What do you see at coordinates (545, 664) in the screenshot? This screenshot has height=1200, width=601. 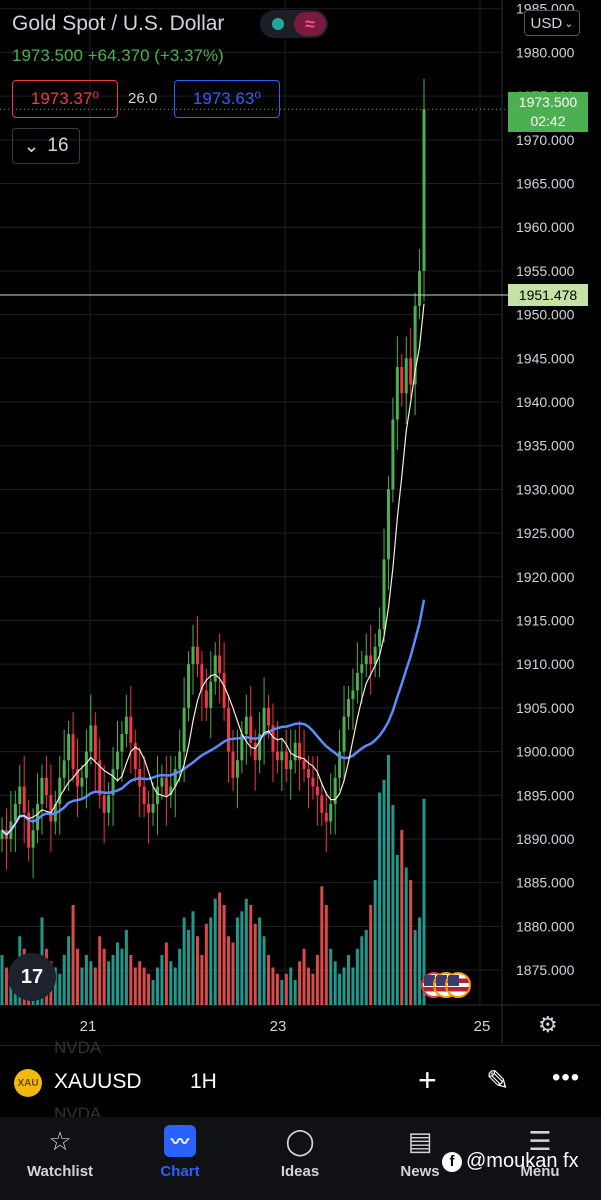 I see `y-tick-label: 1910.000` at bounding box center [545, 664].